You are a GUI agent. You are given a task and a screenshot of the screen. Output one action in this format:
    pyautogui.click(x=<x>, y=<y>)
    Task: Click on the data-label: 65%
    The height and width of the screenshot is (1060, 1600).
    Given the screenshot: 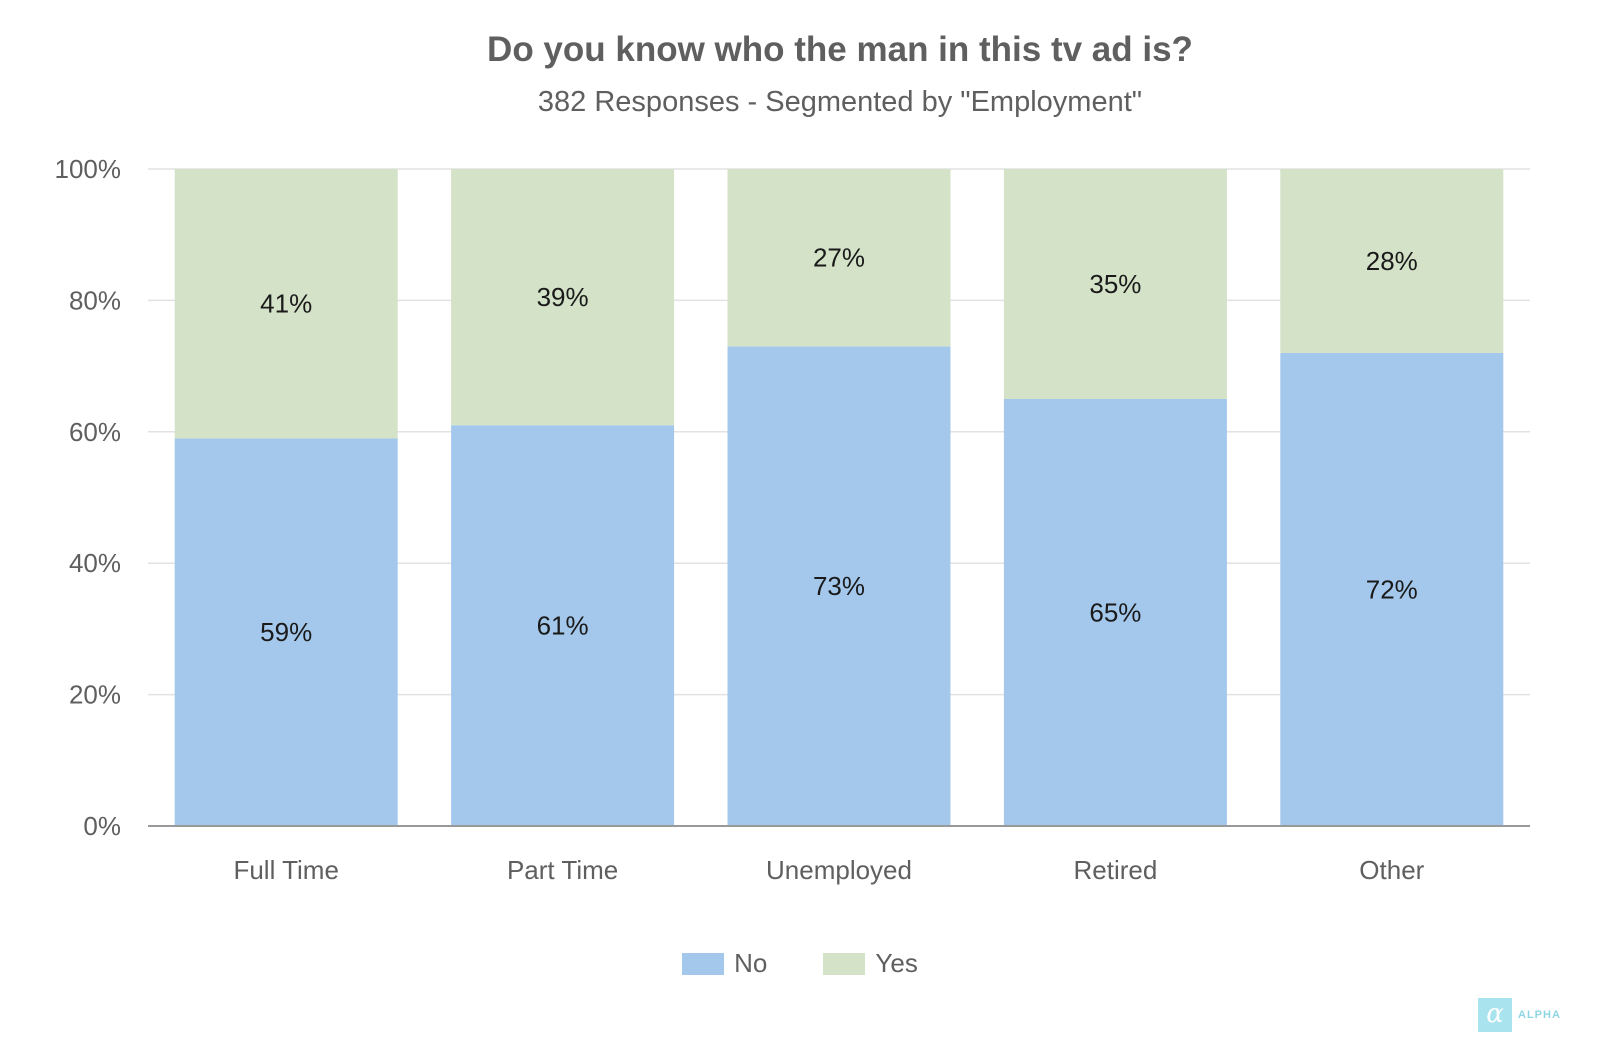 What is the action you would take?
    pyautogui.click(x=1115, y=612)
    